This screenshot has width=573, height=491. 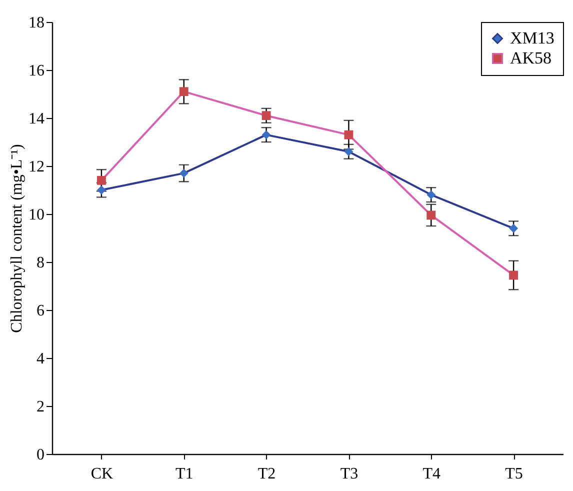 I want to click on y-tick-label: 8, so click(x=40, y=263).